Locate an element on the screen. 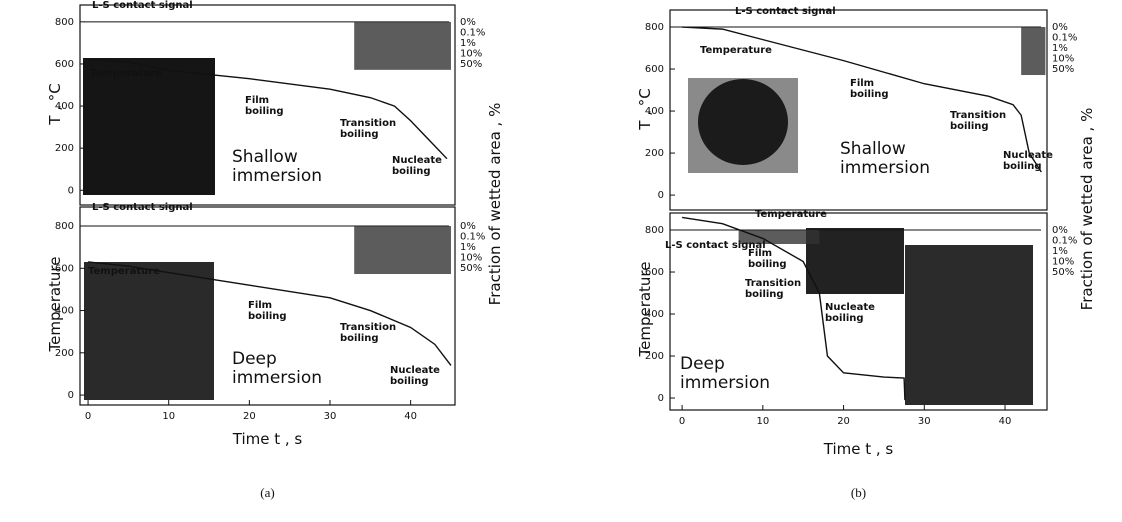 The width and height of the screenshot is (1122, 522). photo-sample is located at coordinates (743, 122).